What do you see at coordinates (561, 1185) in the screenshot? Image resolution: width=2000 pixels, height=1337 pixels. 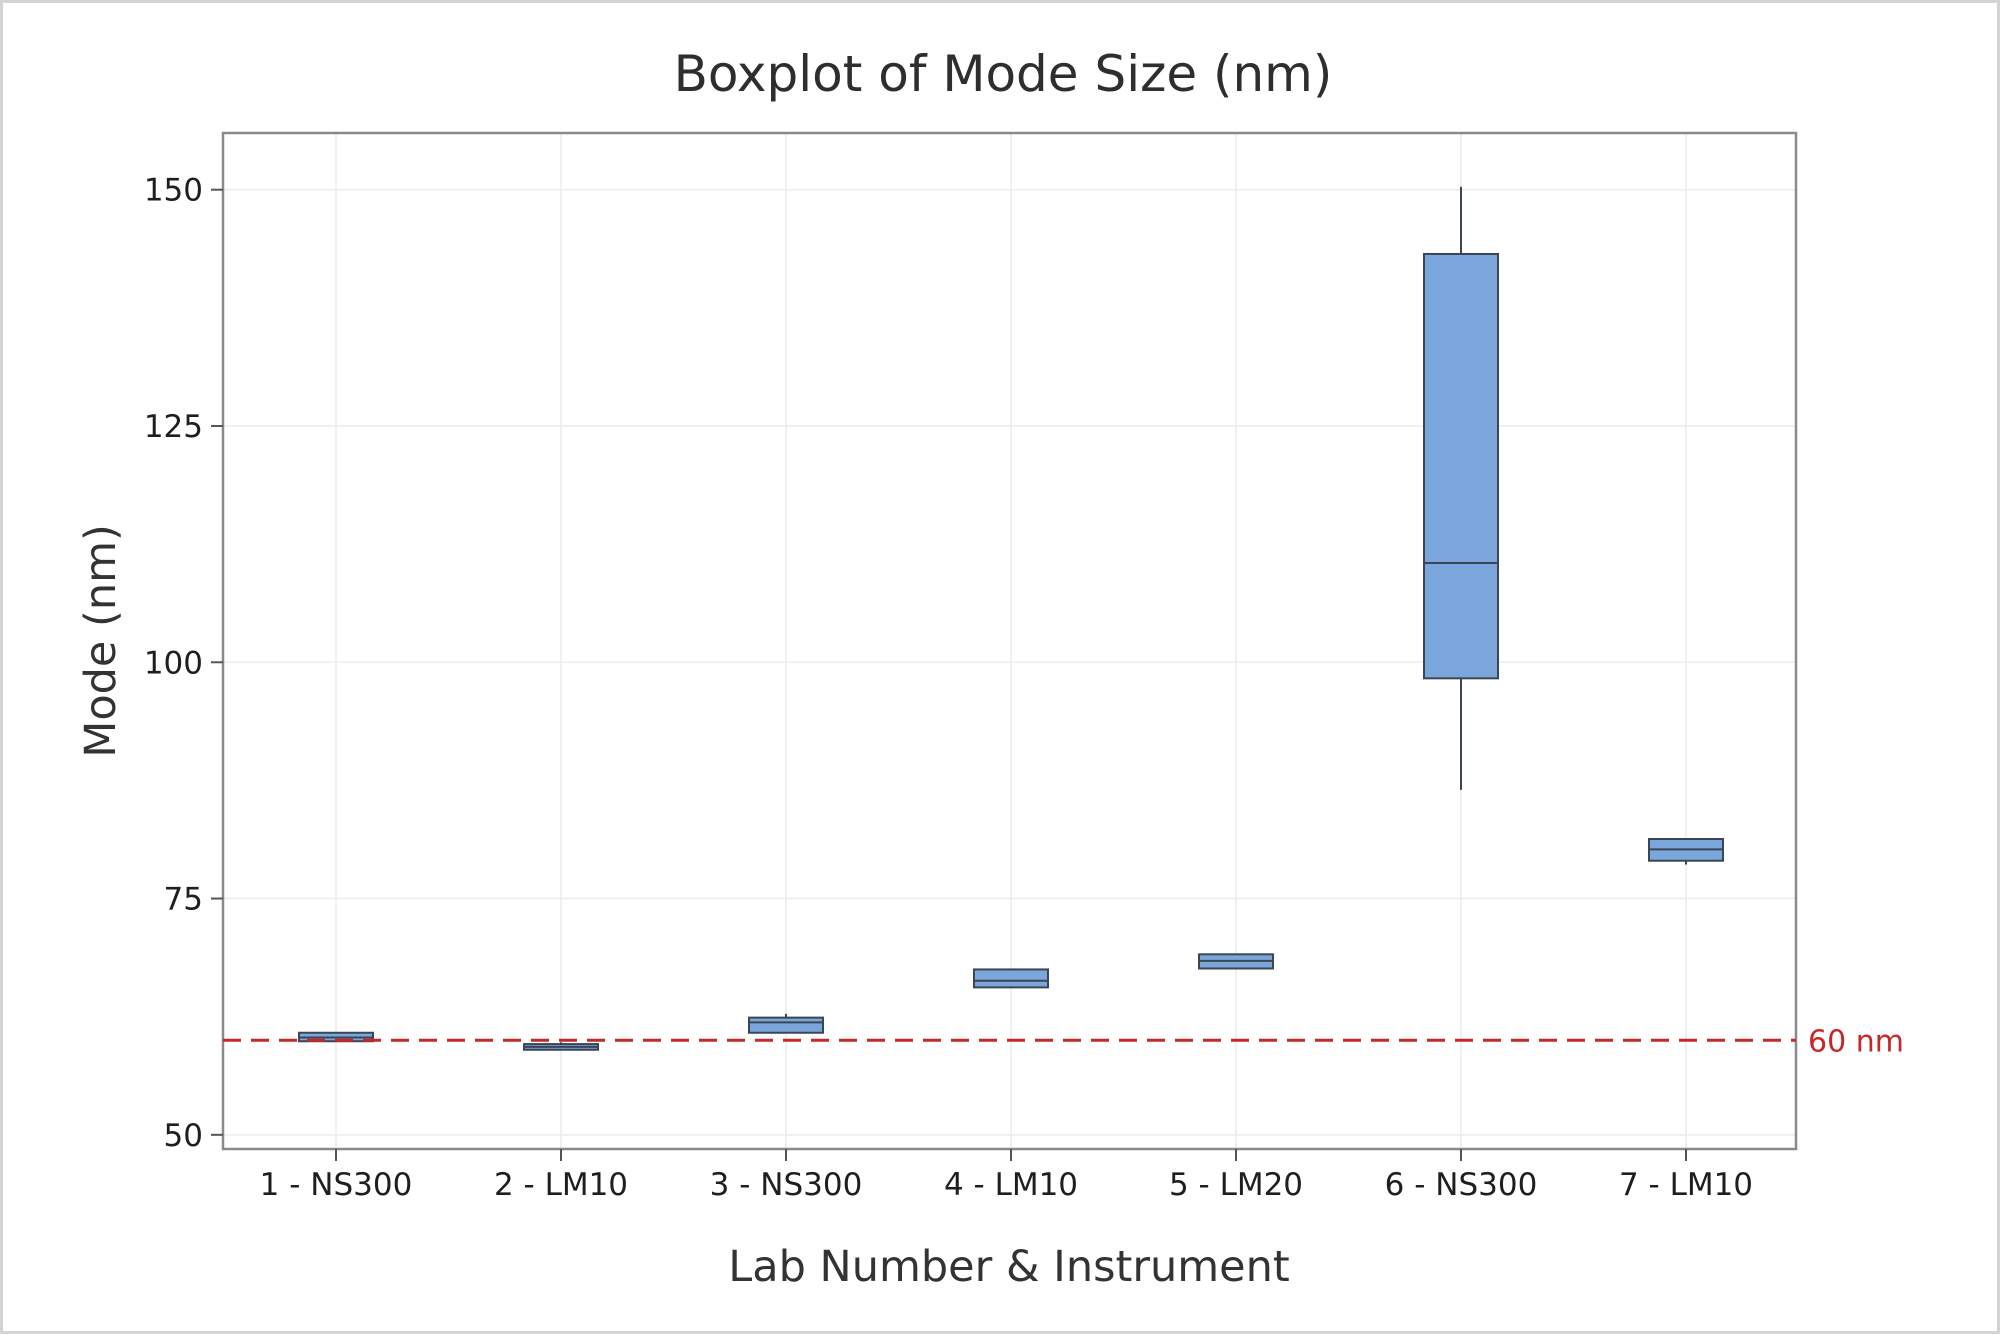 I see `x-tick-label: 2 - LM10` at bounding box center [561, 1185].